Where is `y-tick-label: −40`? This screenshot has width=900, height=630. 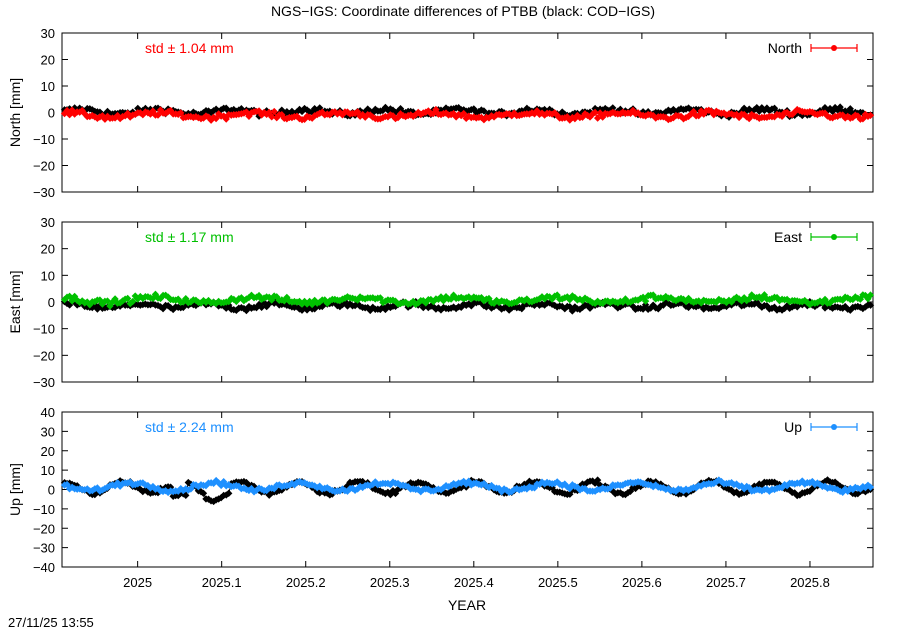 y-tick-label: −40 is located at coordinates (44, 567).